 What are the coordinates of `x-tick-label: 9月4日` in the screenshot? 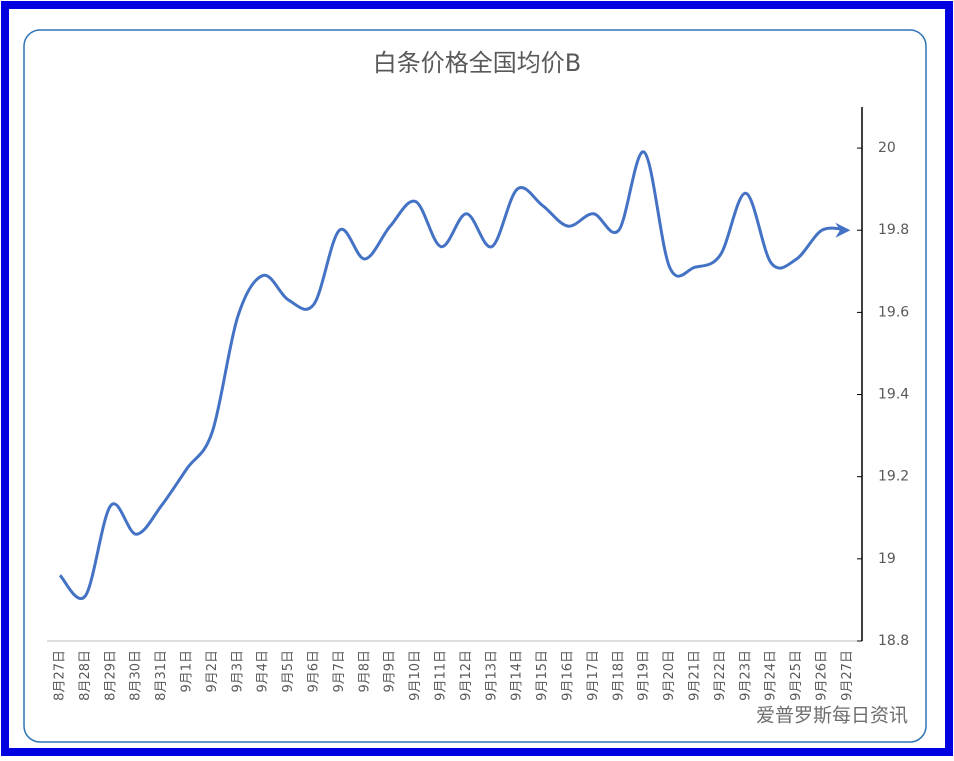 It's located at (263, 671).